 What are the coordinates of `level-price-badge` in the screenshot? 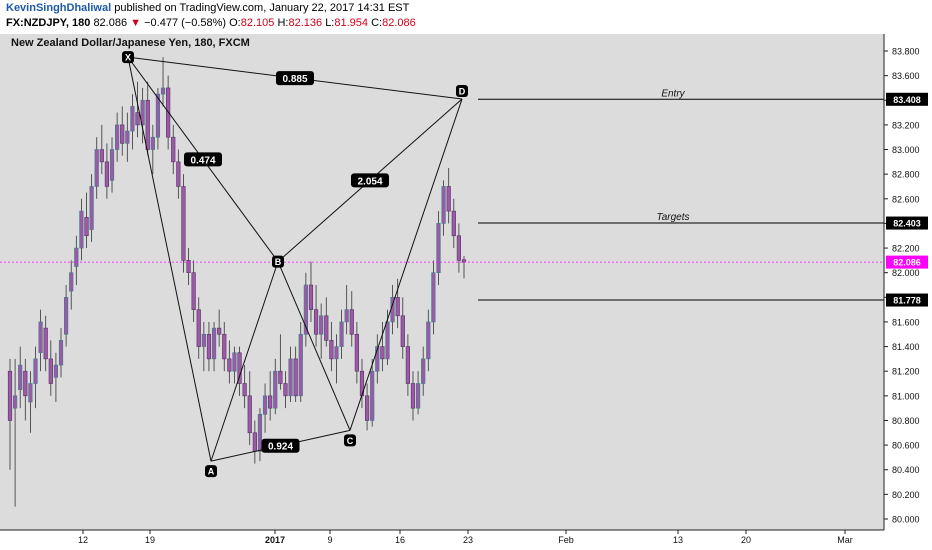 It's located at (907, 99).